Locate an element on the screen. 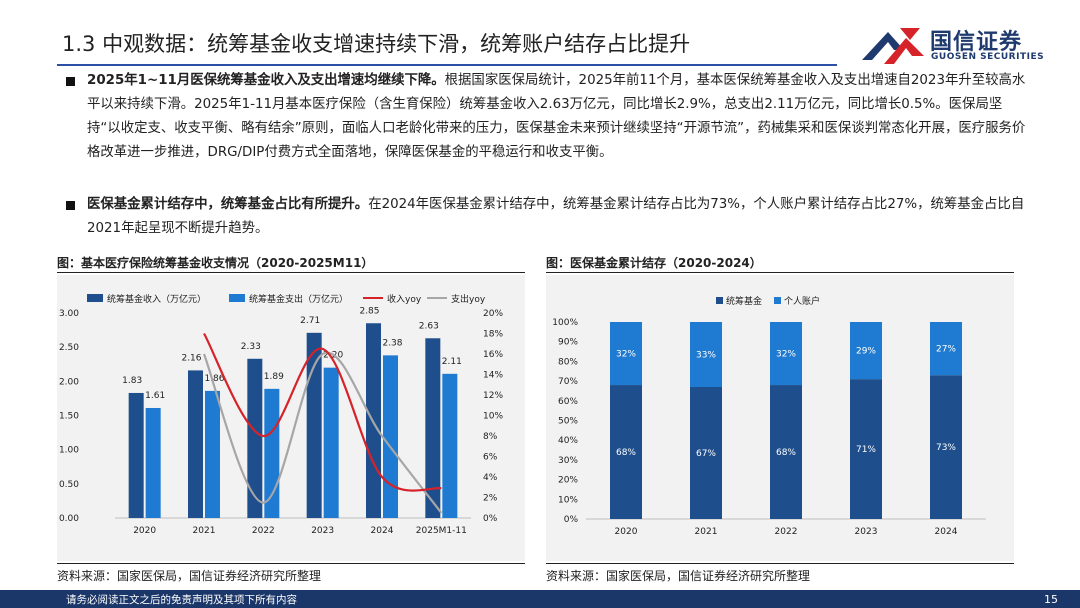  y-left-tick-label: 0.00 is located at coordinates (69, 519).